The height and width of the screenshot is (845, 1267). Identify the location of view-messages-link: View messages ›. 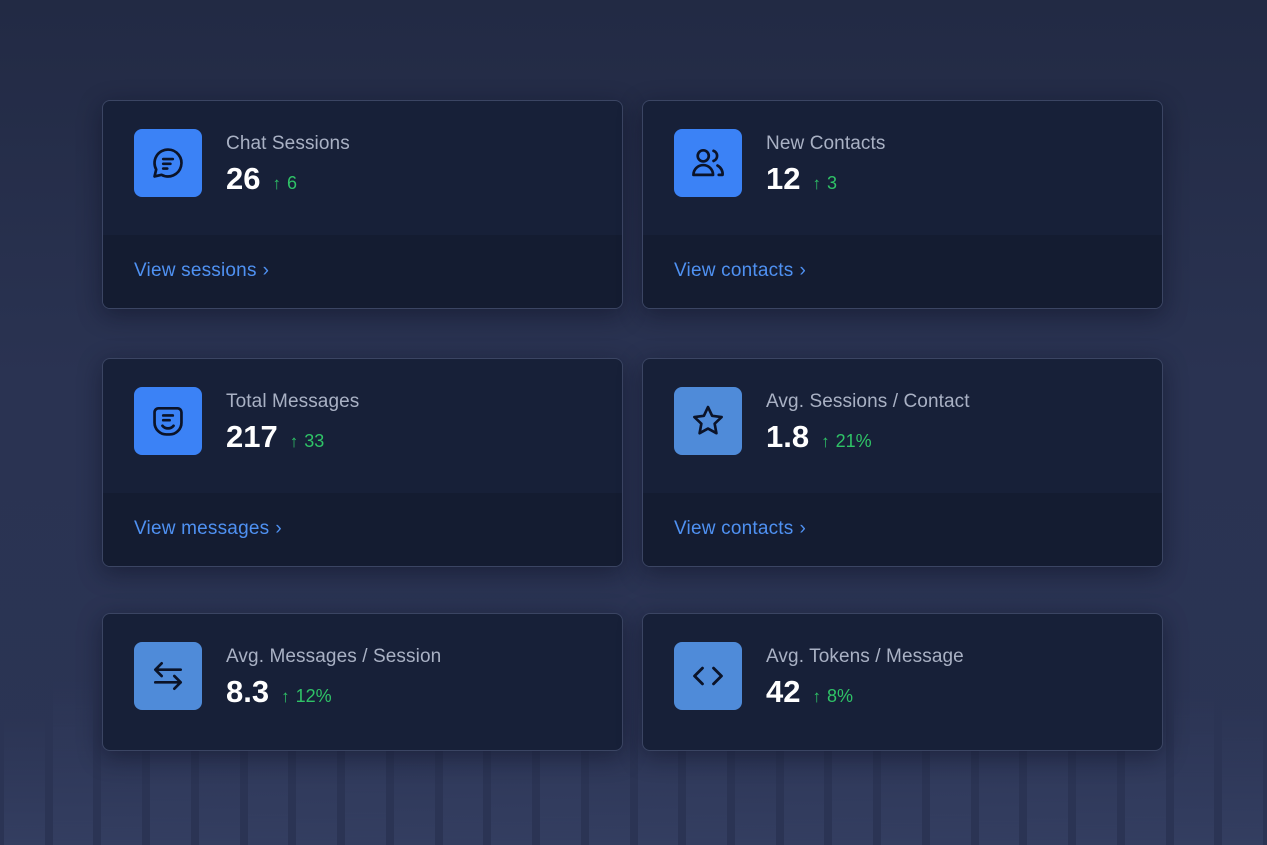
(208, 528).